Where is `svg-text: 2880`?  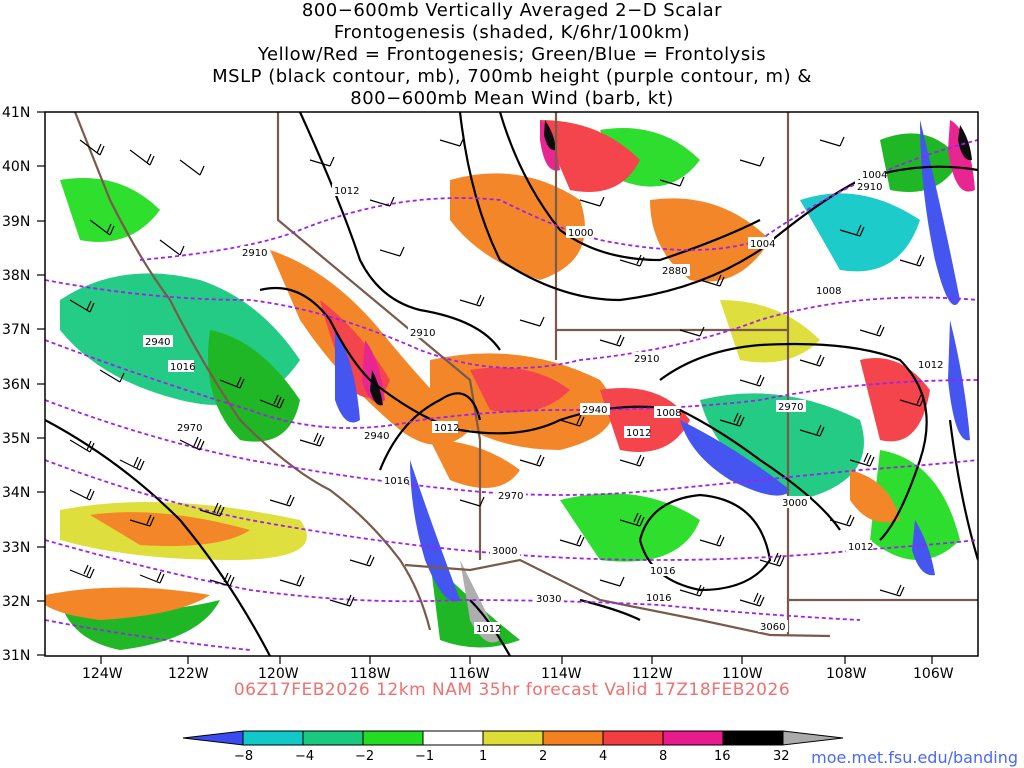 svg-text: 2880 is located at coordinates (674, 271).